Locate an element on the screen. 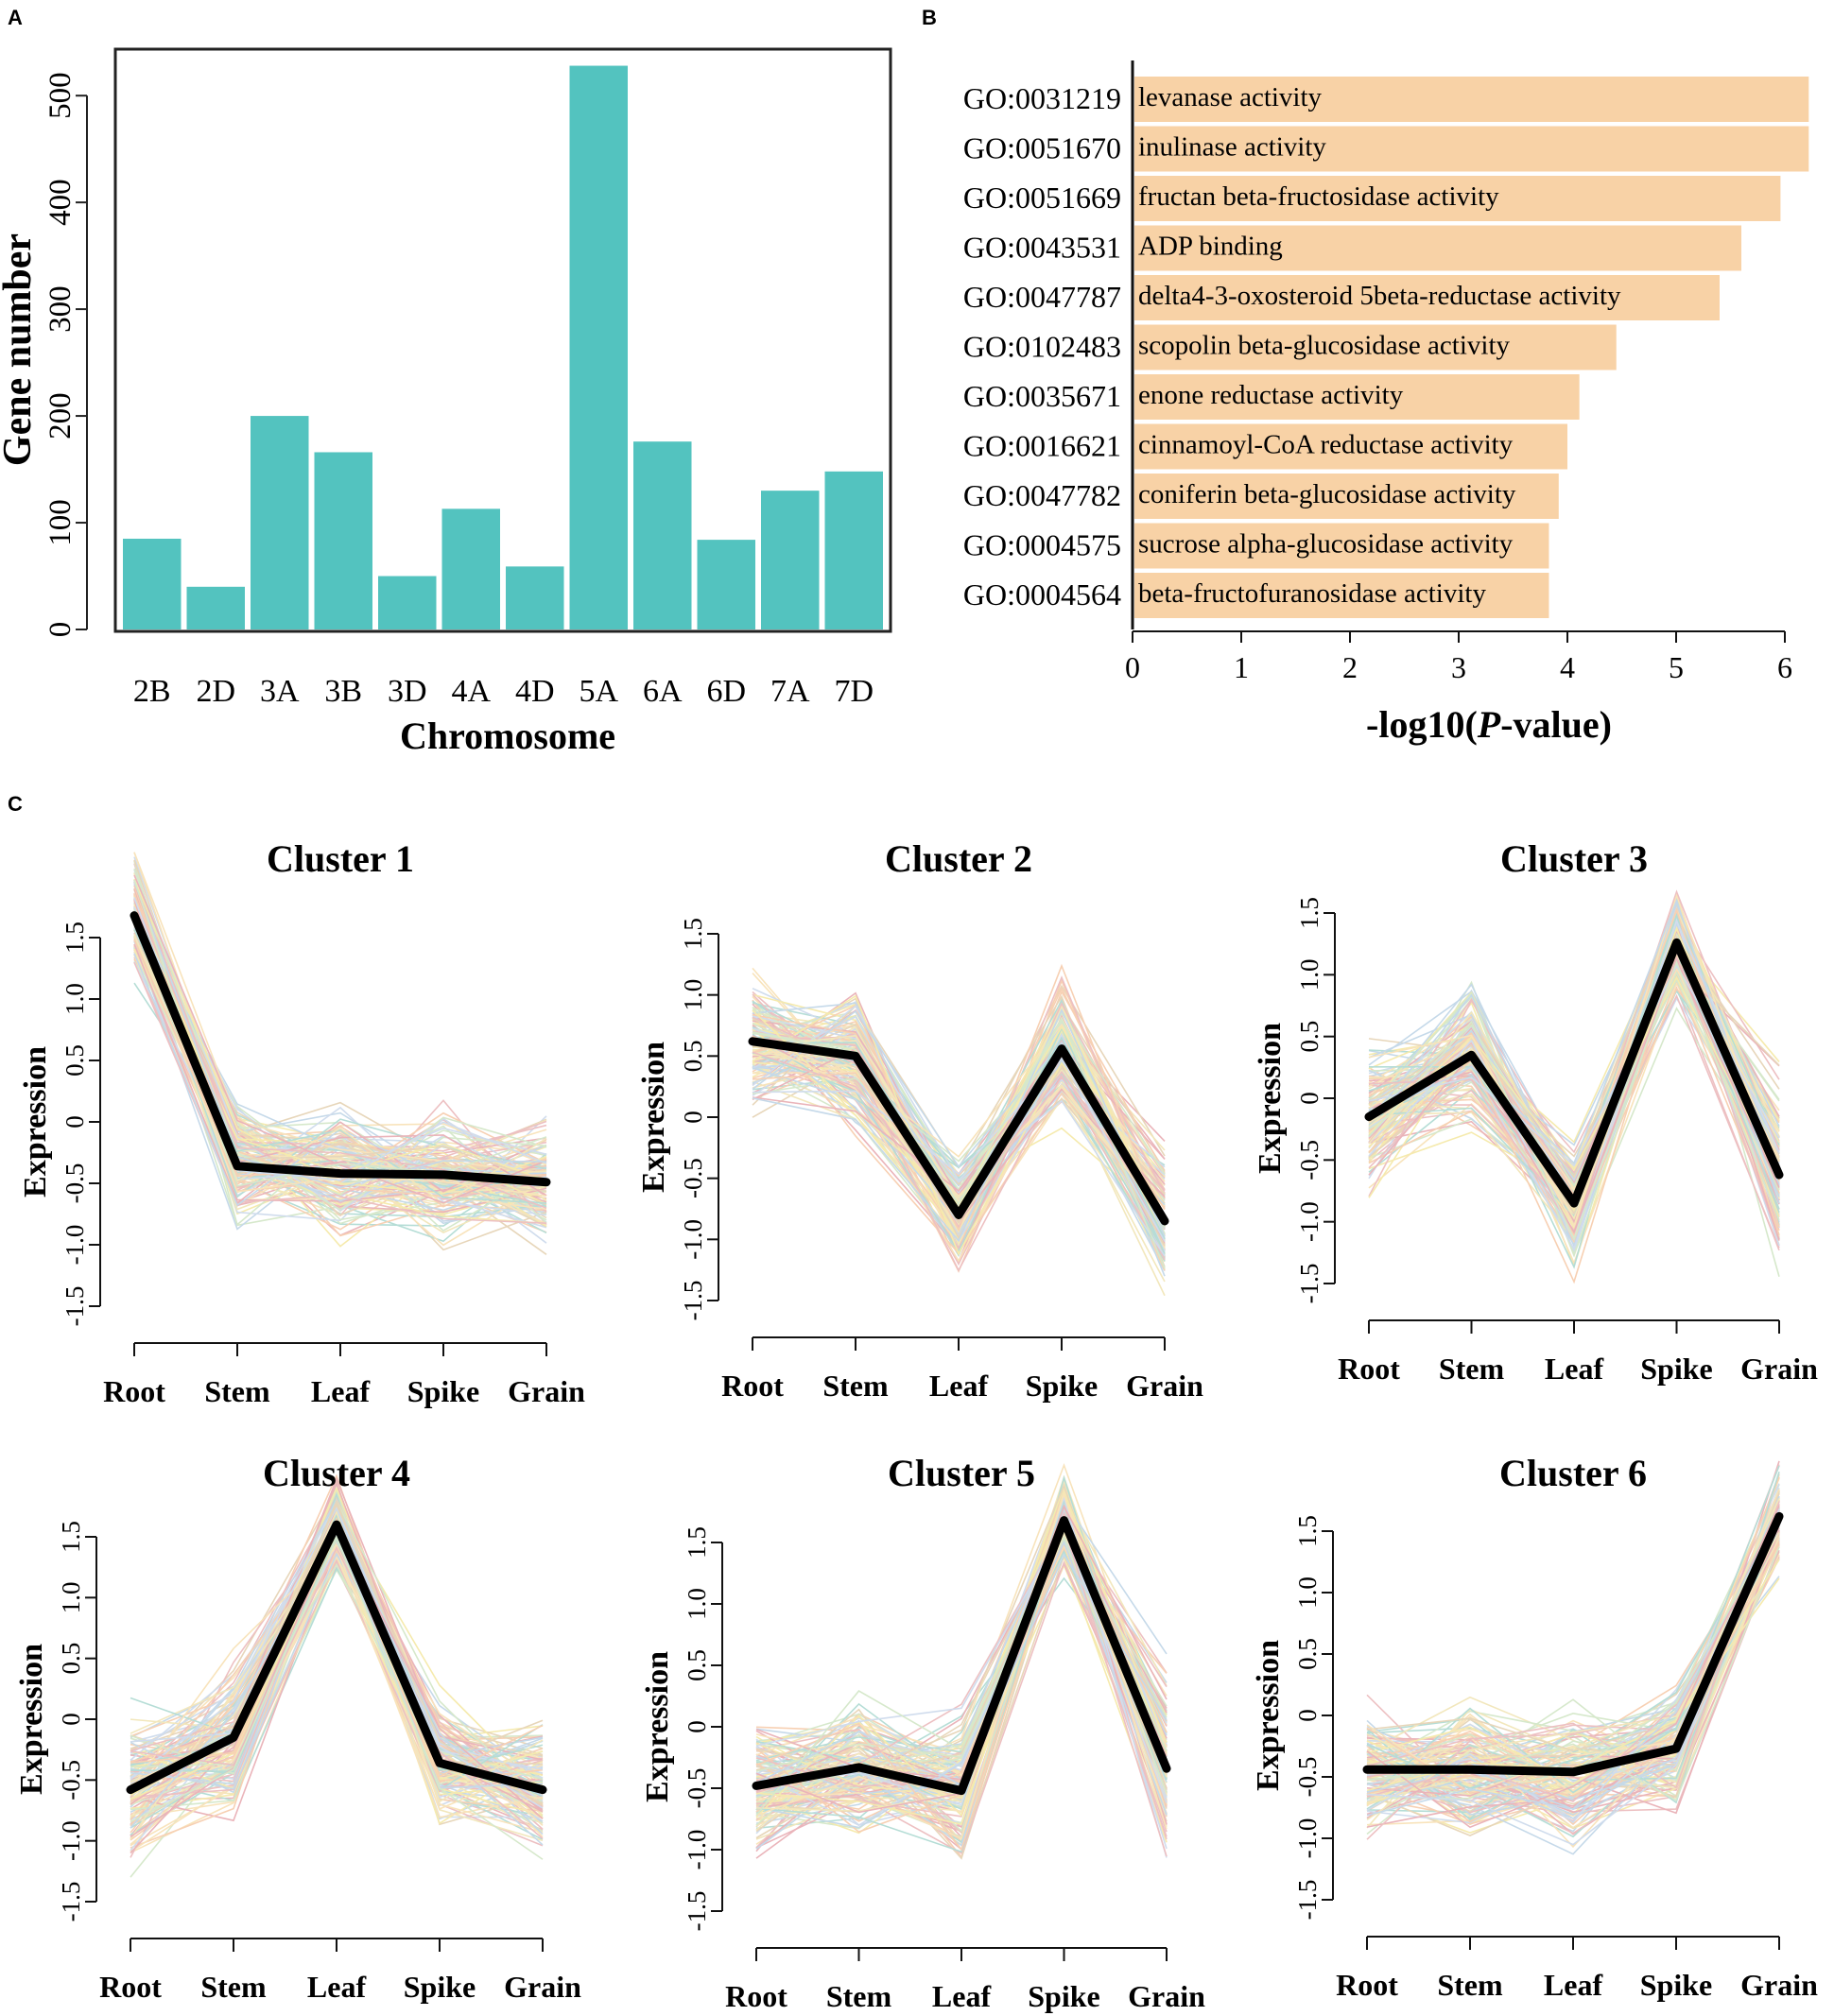  plot-frame is located at coordinates (502, 340).